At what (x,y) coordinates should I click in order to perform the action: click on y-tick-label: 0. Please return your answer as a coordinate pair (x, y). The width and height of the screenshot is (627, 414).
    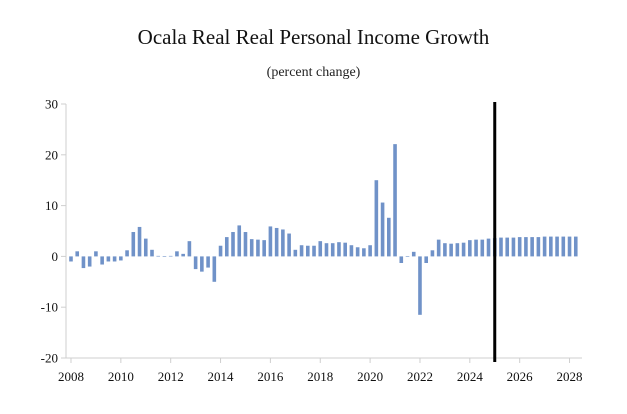
    Looking at the image, I should click on (55, 256).